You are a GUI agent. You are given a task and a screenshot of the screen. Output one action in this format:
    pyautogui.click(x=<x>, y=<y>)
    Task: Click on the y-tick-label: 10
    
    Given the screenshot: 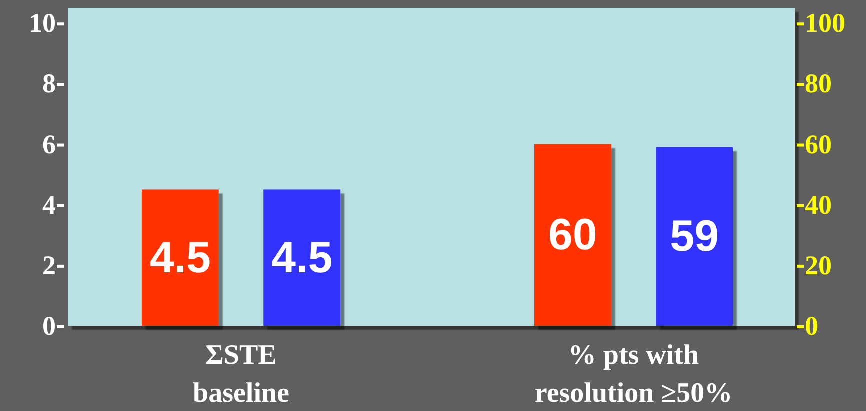 What is the action you would take?
    pyautogui.click(x=42, y=23)
    